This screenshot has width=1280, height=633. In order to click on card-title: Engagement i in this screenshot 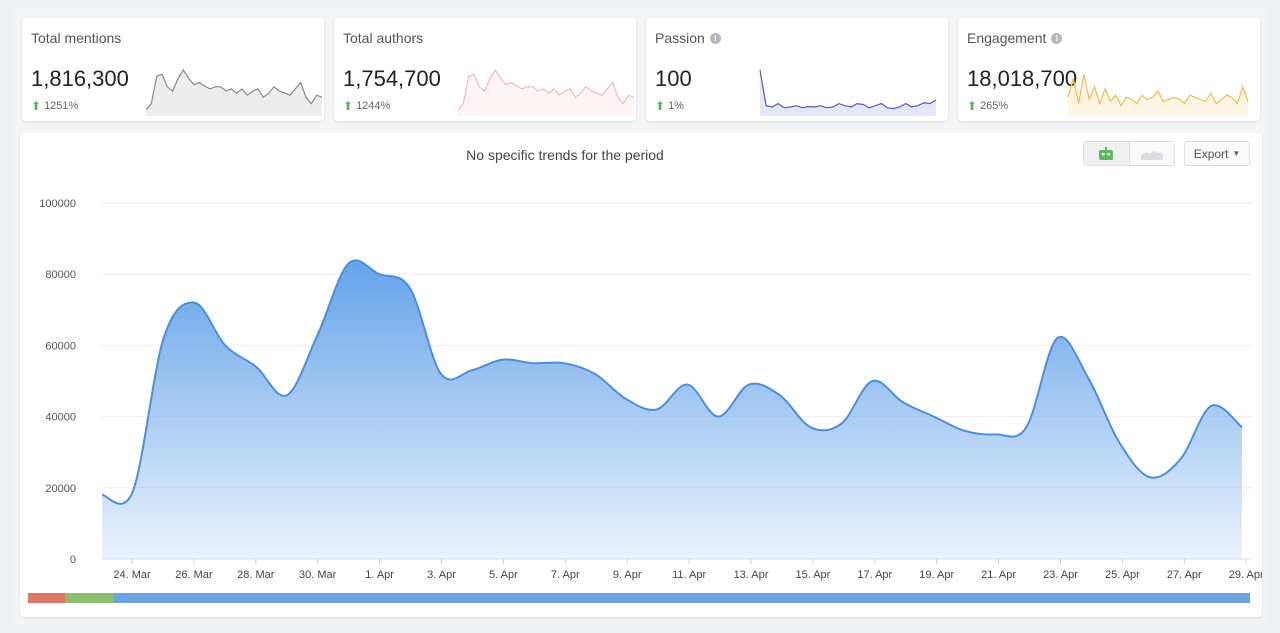, I will do `click(1015, 38)`.